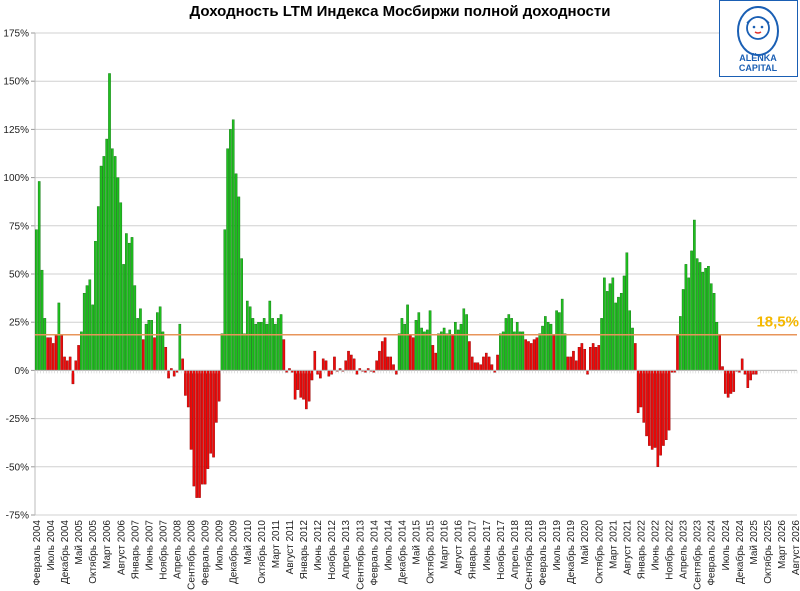  Describe the element at coordinates (698, 555) in the screenshot. I see `x-tick-label: Сентябрь 2023` at that location.